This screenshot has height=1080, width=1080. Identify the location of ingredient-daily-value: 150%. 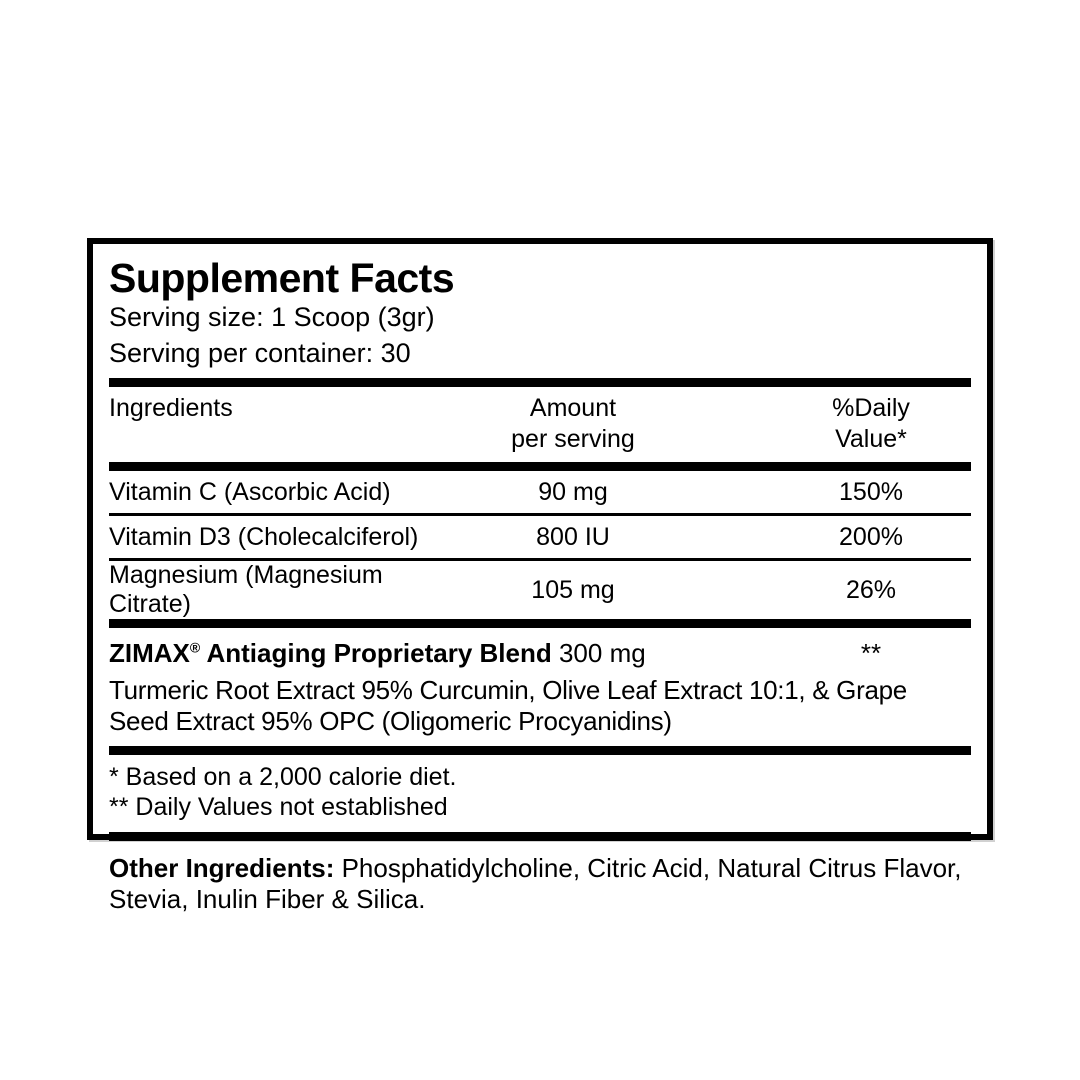
(871, 491).